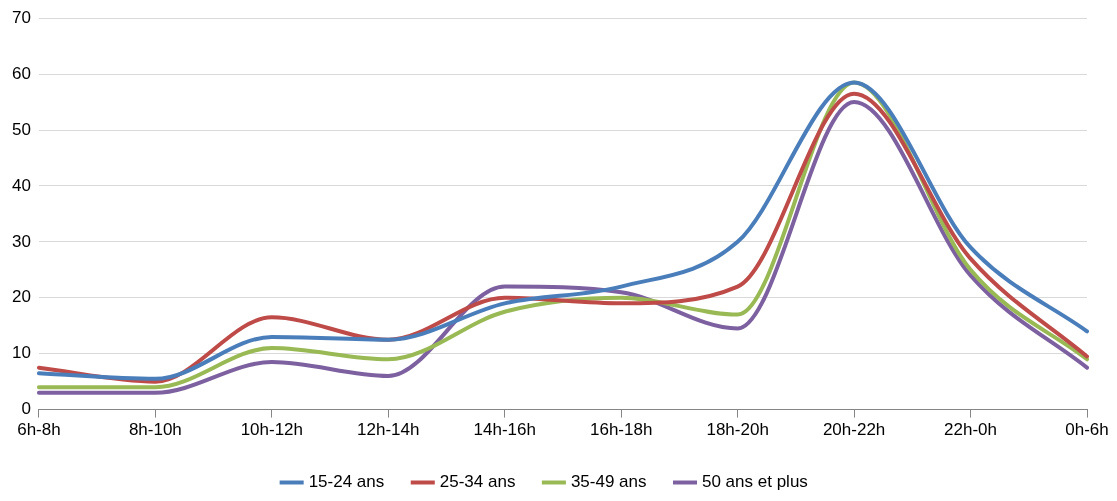 The width and height of the screenshot is (1117, 501). Describe the element at coordinates (608, 482) in the screenshot. I see `legend-label: 35-49 ans` at that location.